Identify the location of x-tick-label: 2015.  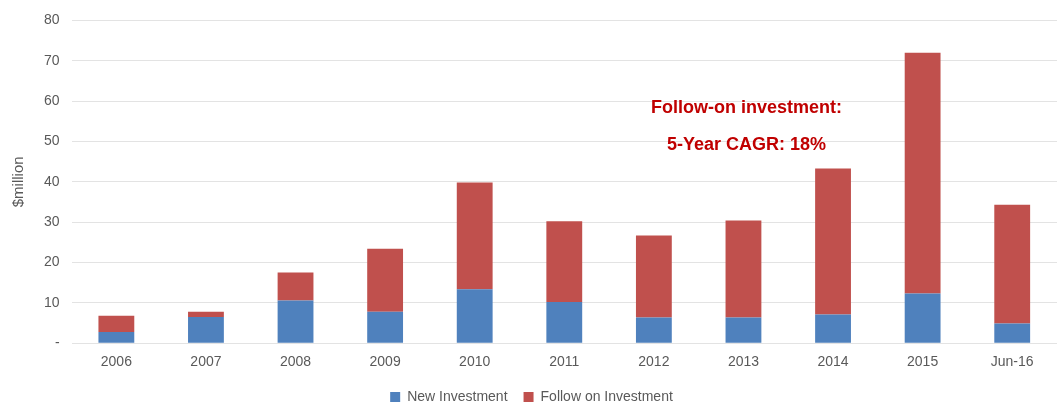
(923, 361).